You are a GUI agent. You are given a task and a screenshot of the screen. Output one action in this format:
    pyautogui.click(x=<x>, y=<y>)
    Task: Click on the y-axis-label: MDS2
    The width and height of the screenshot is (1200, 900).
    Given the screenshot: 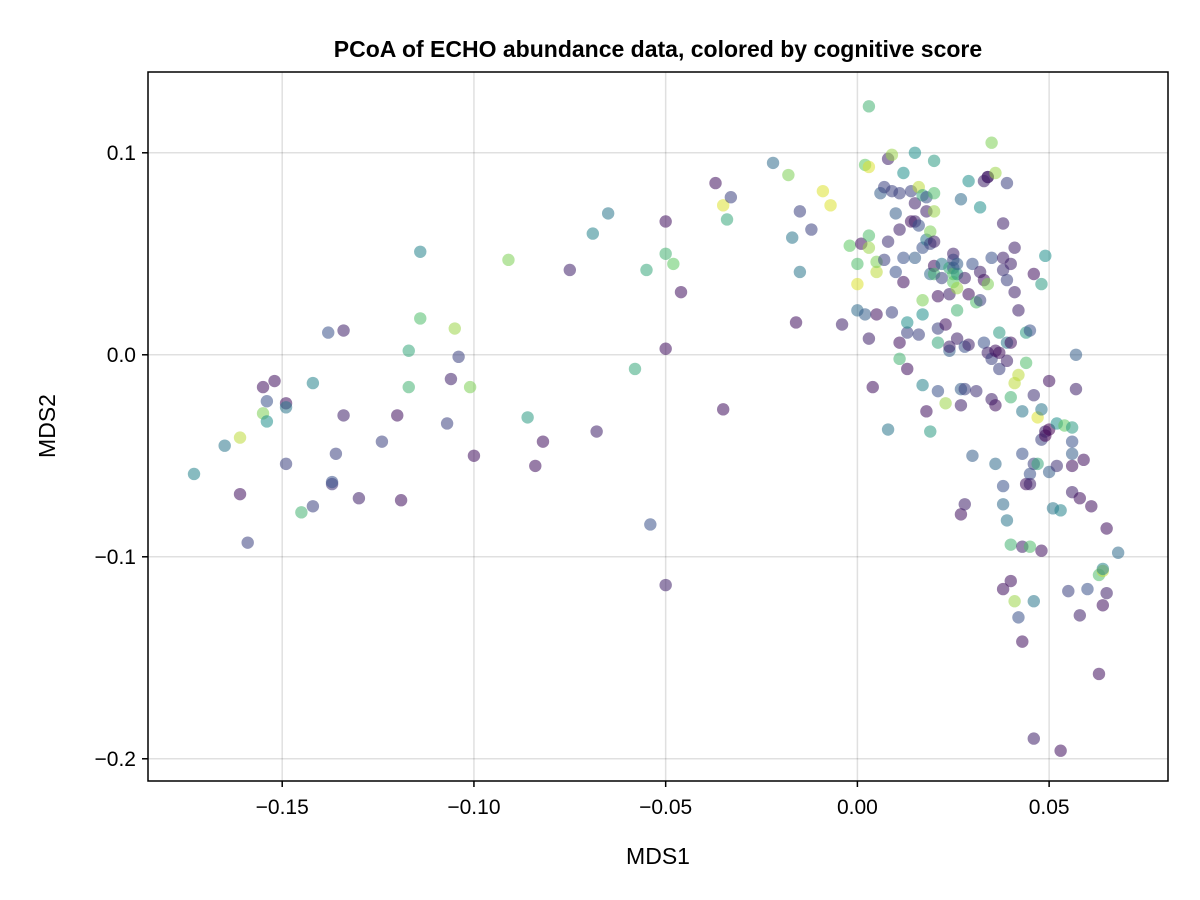 What is the action you would take?
    pyautogui.click(x=47, y=426)
    